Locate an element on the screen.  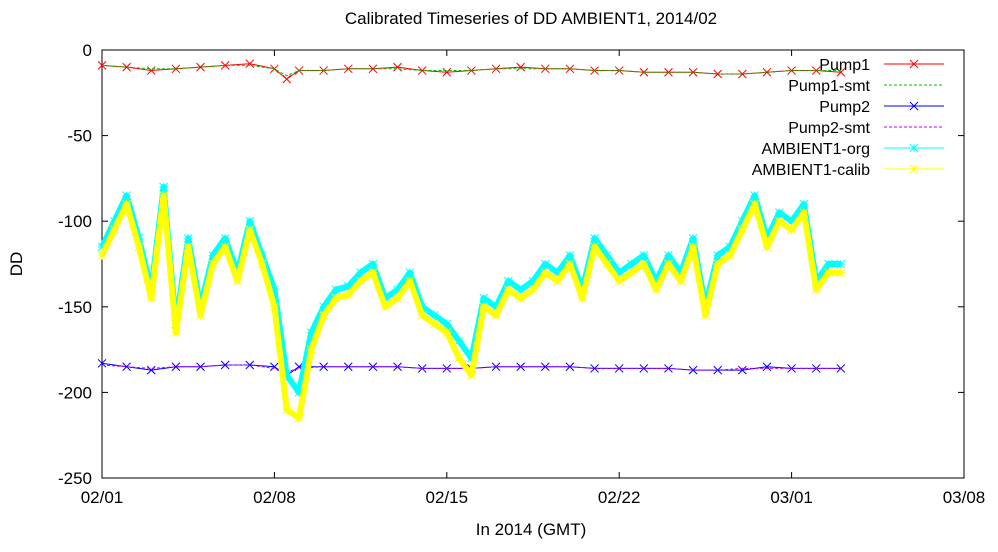
y-tick-label: -150 is located at coordinates (75, 307).